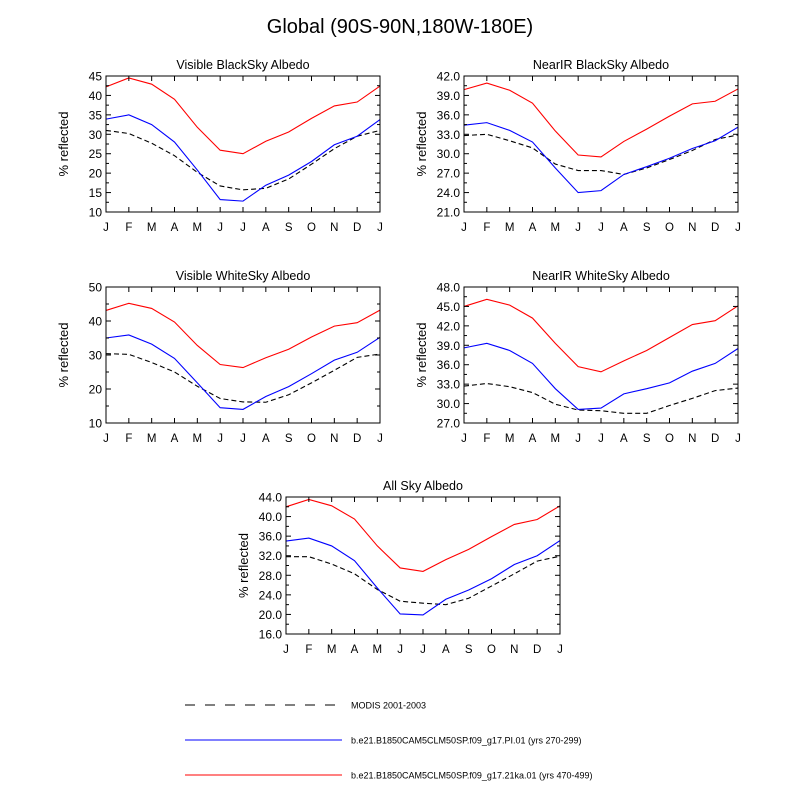 The height and width of the screenshot is (800, 800). What do you see at coordinates (242, 65) in the screenshot?
I see `panel-title: Visible BlackSky Albedo` at bounding box center [242, 65].